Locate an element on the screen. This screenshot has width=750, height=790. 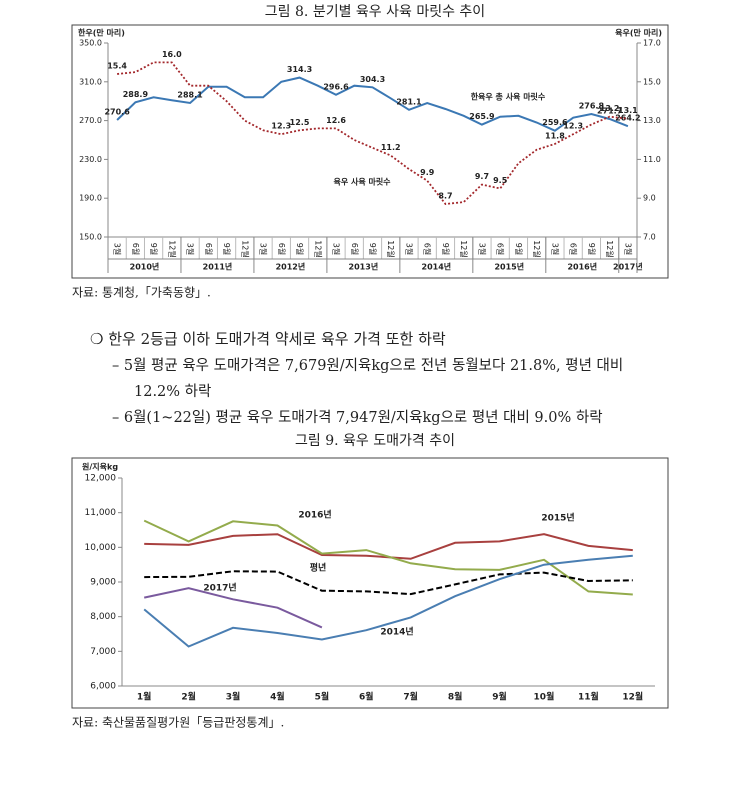
x-group-label: 2016년 is located at coordinates (582, 267).